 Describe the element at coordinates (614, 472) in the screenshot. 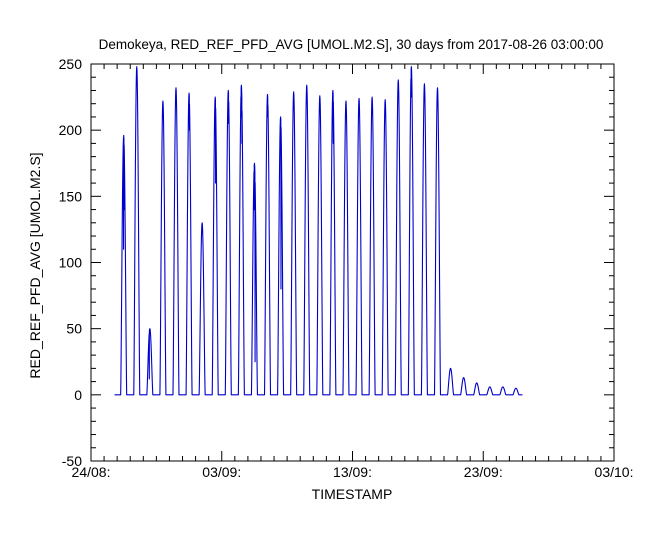

I see `x-tick-label: 03/10:` at that location.